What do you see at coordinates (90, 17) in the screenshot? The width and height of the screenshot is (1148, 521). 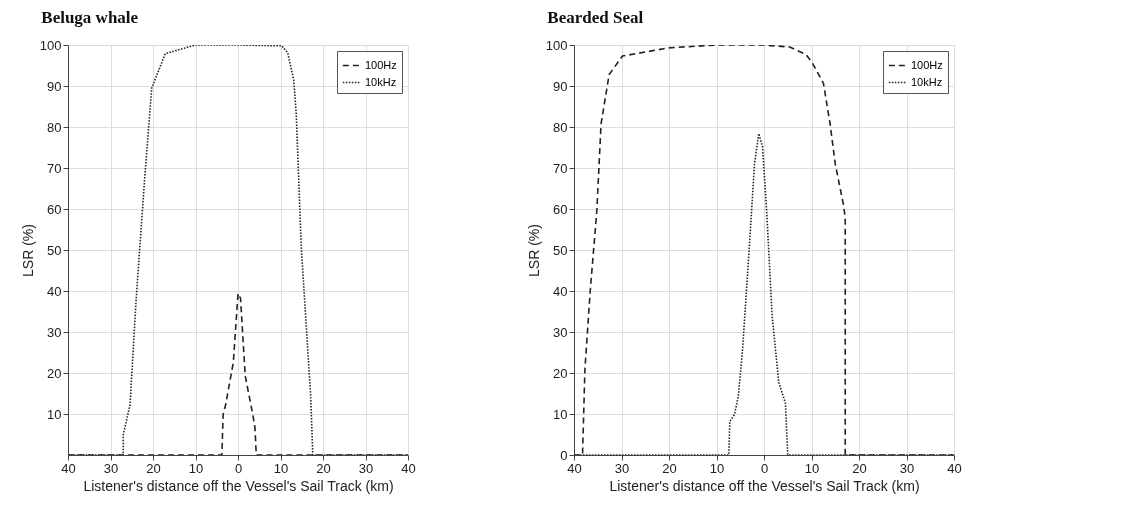 I see `chart-title: Beluga whale` at bounding box center [90, 17].